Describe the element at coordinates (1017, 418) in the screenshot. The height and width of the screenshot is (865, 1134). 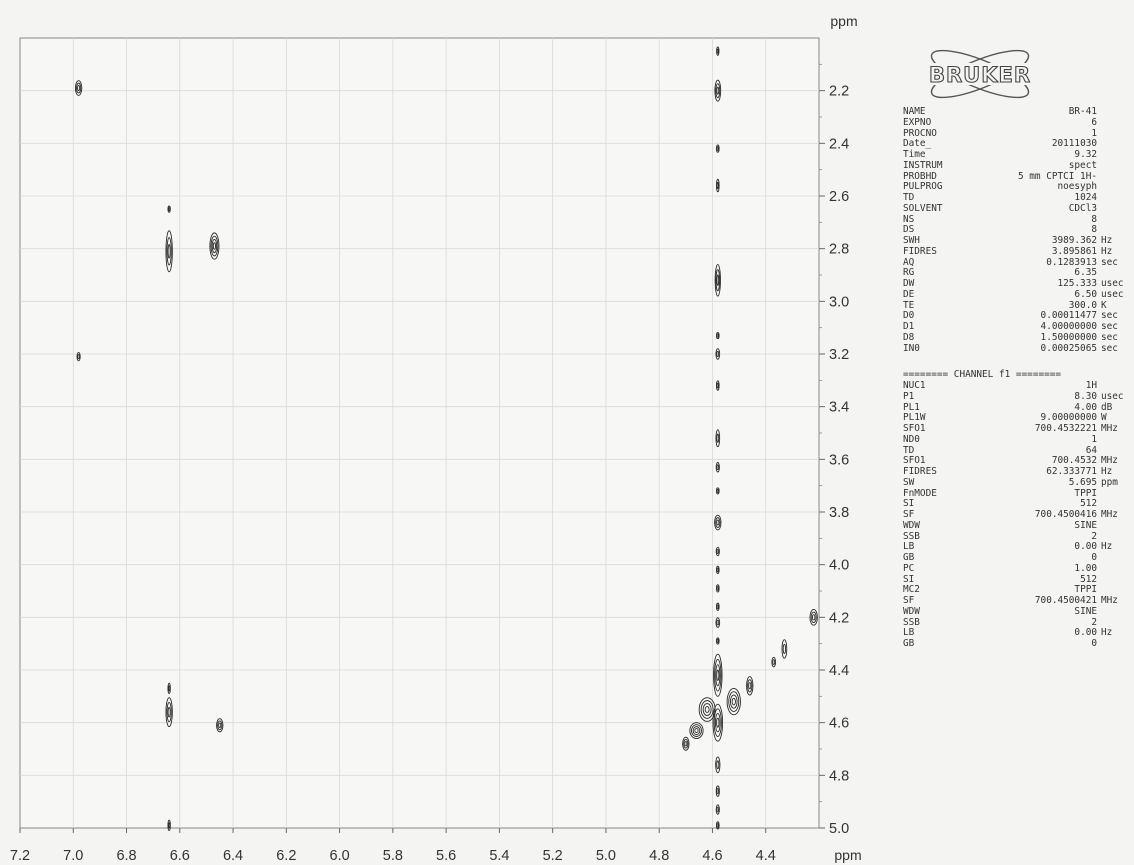
I see `param-row: PL1W 9.00000000 W` at that location.